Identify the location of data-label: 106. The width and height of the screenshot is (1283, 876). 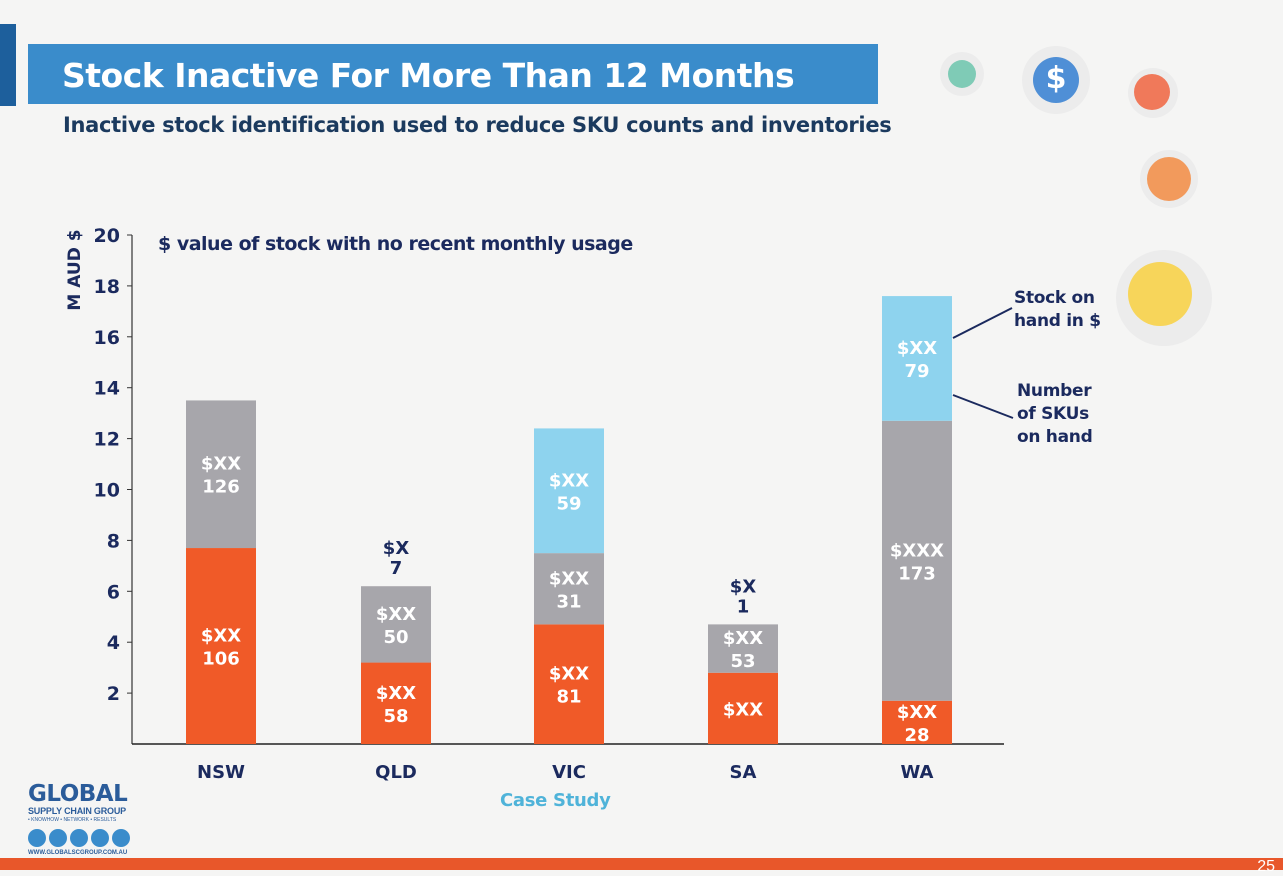
(221, 659).